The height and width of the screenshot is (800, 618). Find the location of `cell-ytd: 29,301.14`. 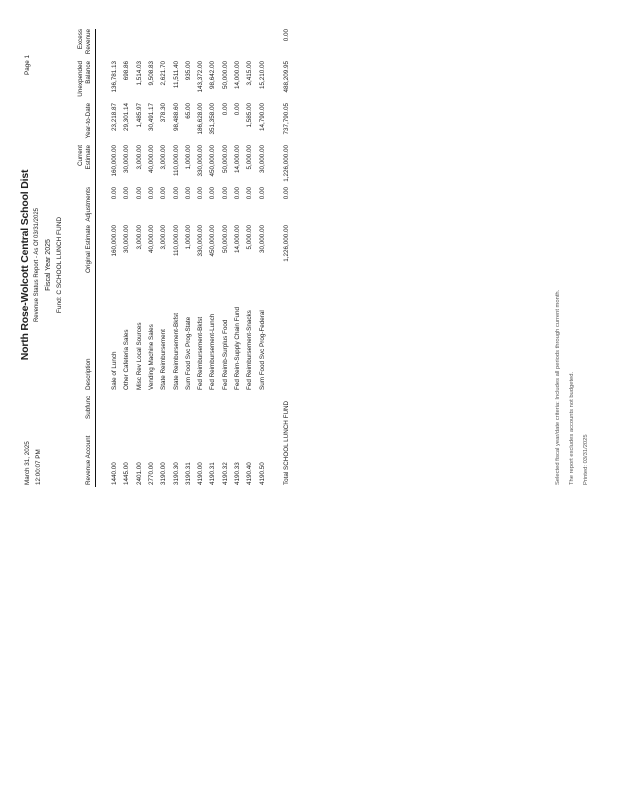

cell-ytd: 29,301.14 is located at coordinates (127, 117).